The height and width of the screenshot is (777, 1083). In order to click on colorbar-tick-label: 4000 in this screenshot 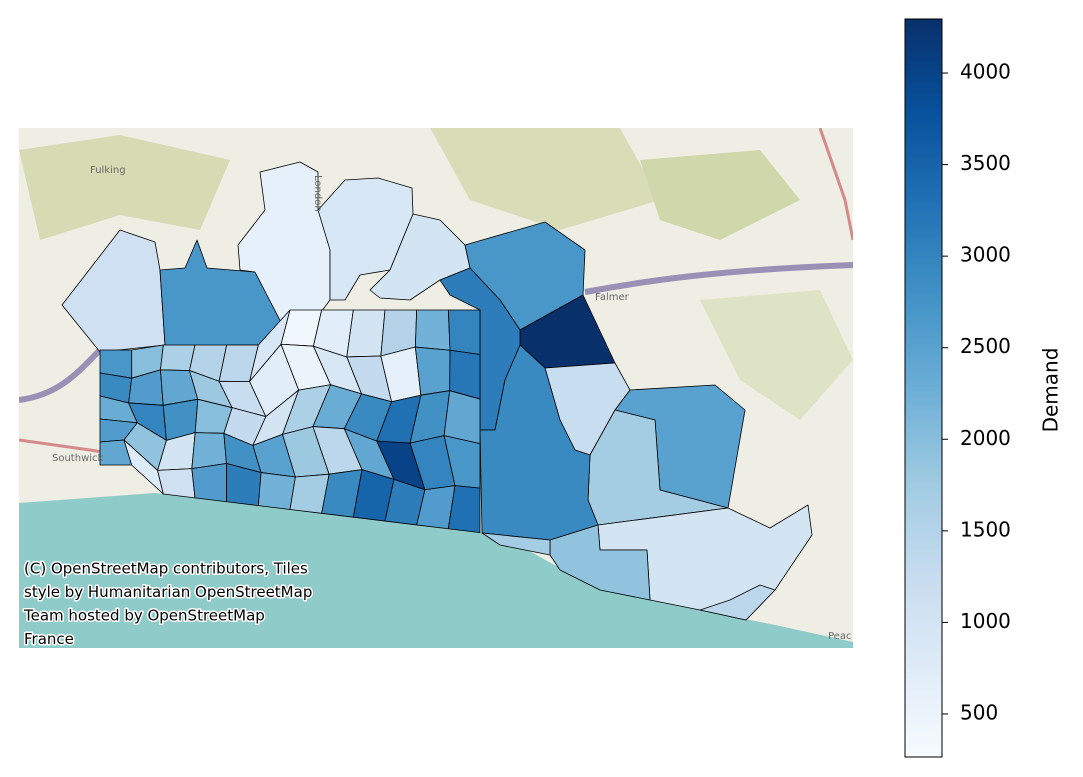, I will do `click(985, 72)`.